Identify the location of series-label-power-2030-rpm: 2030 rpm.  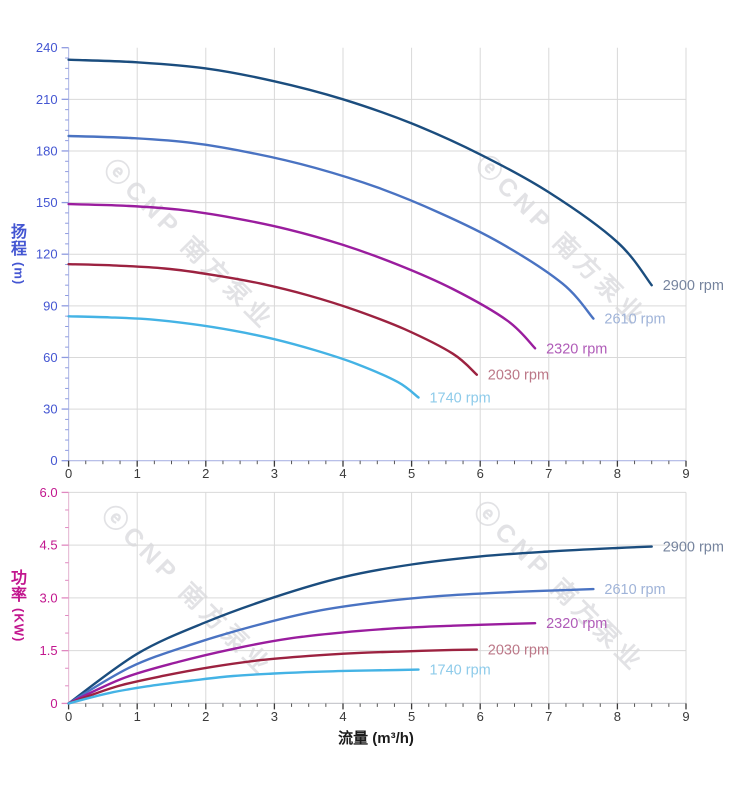
(518, 651).